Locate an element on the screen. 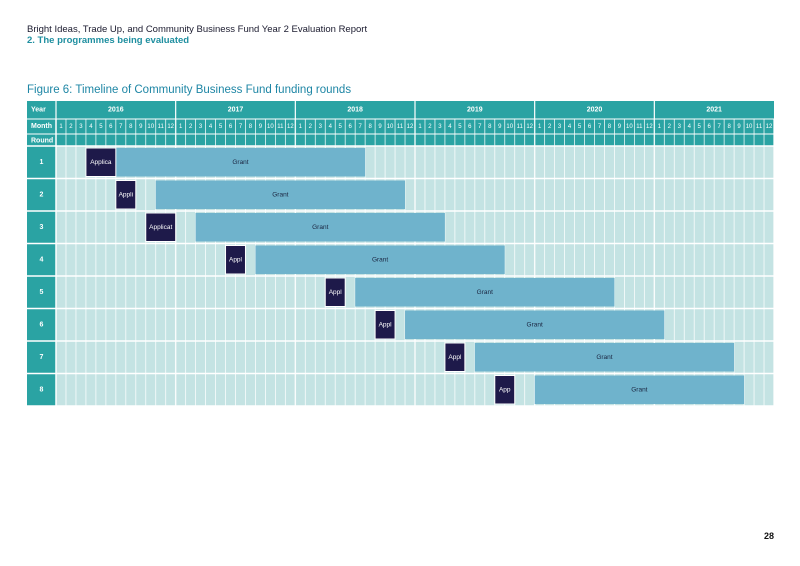  year-header-label: Year is located at coordinates (38, 110).